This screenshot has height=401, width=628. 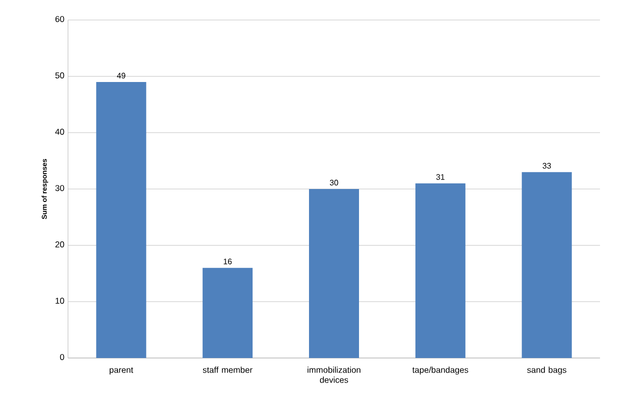 What do you see at coordinates (440, 370) in the screenshot?
I see `x-tick-label: tape/bandages` at bounding box center [440, 370].